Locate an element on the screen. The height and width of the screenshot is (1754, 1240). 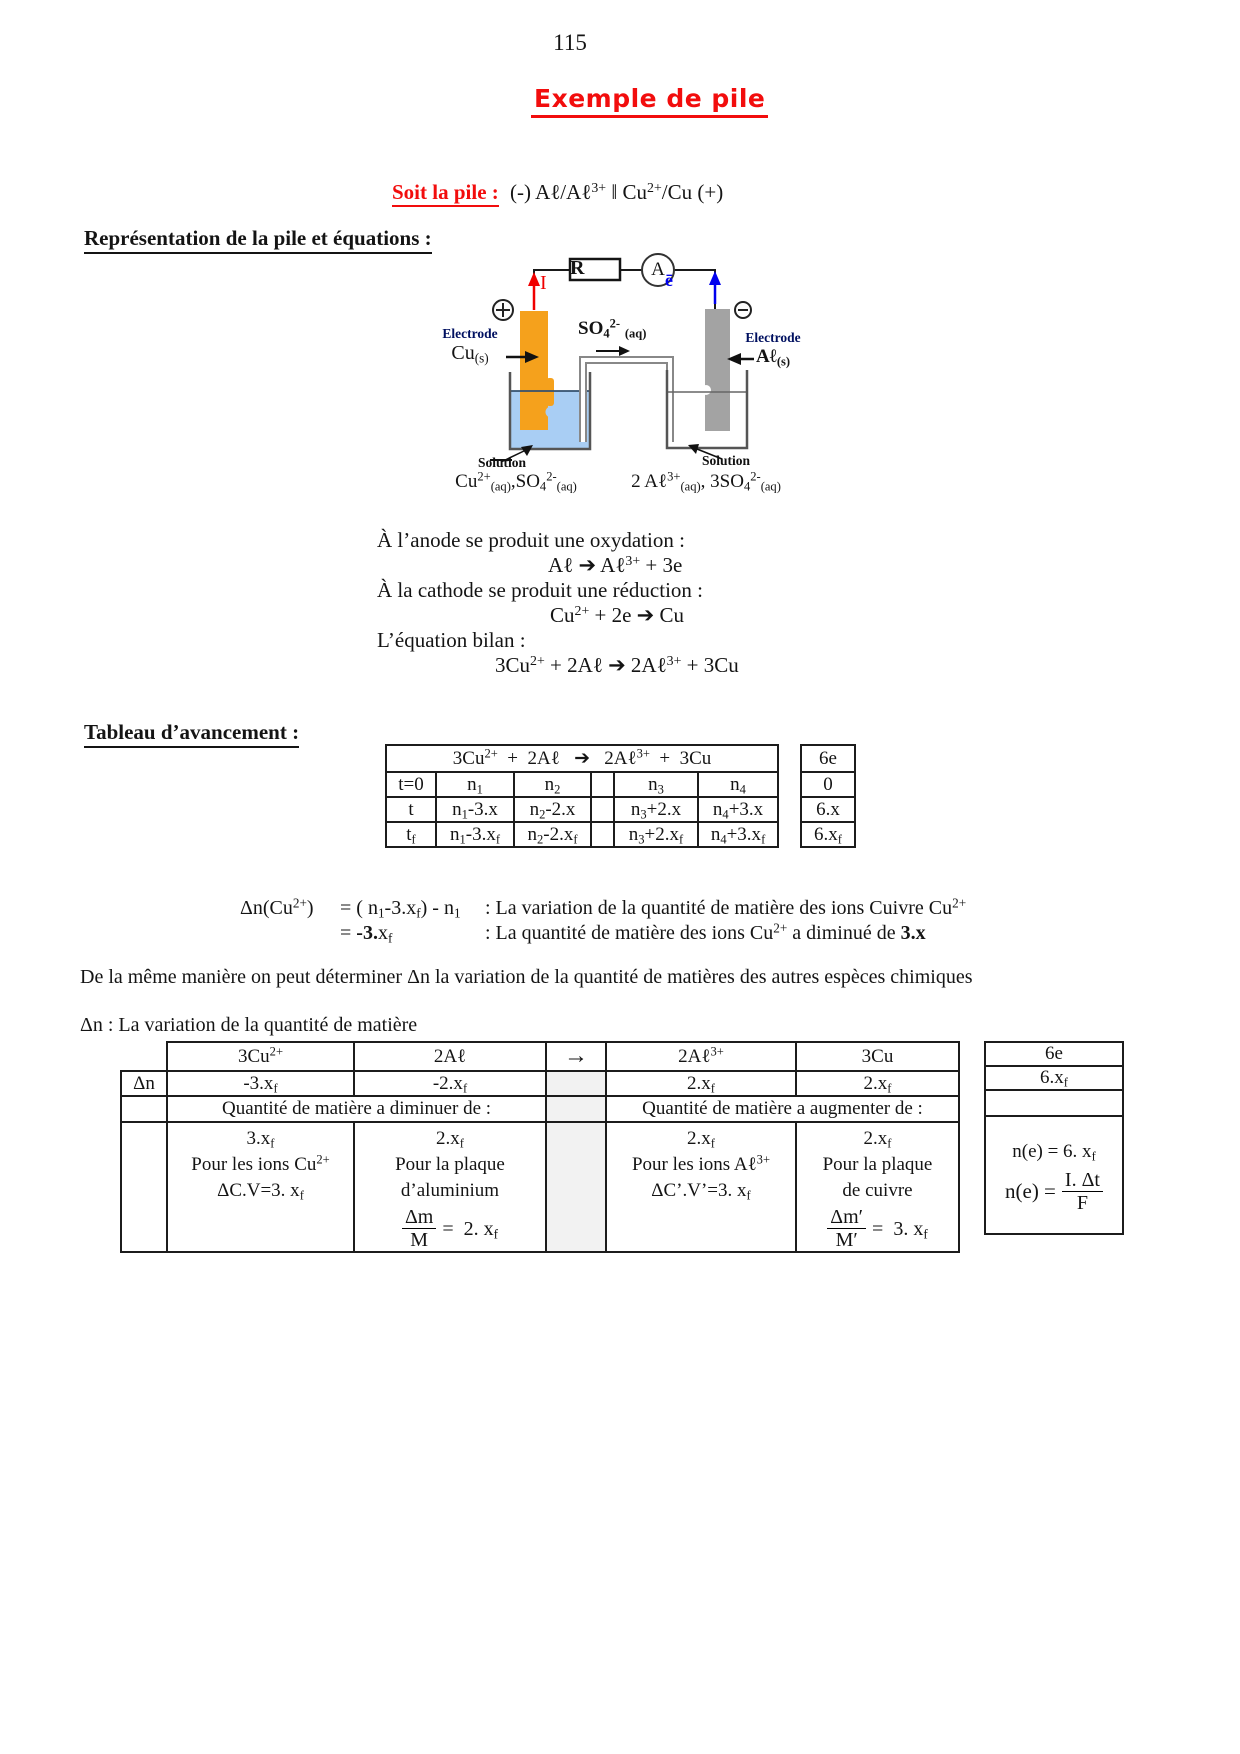
cell: -3.xf is located at coordinates (260, 1083).